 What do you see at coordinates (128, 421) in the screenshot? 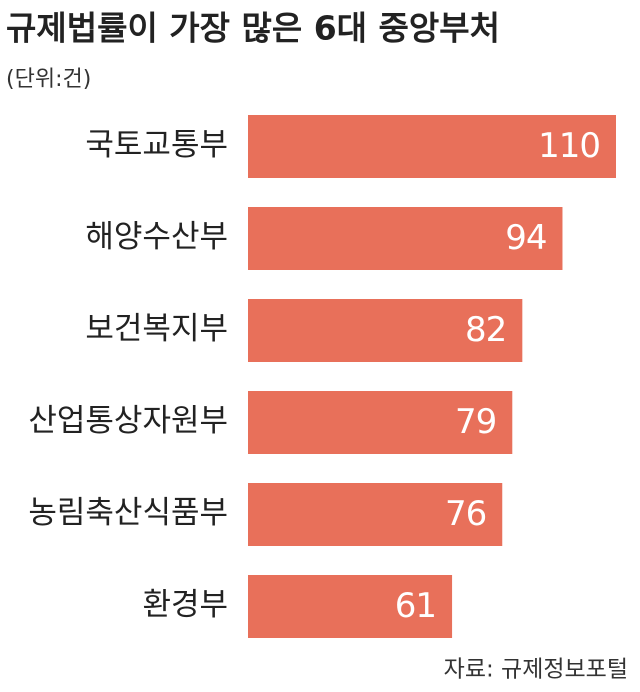
I see `category-label: 산업통상자원부` at bounding box center [128, 421].